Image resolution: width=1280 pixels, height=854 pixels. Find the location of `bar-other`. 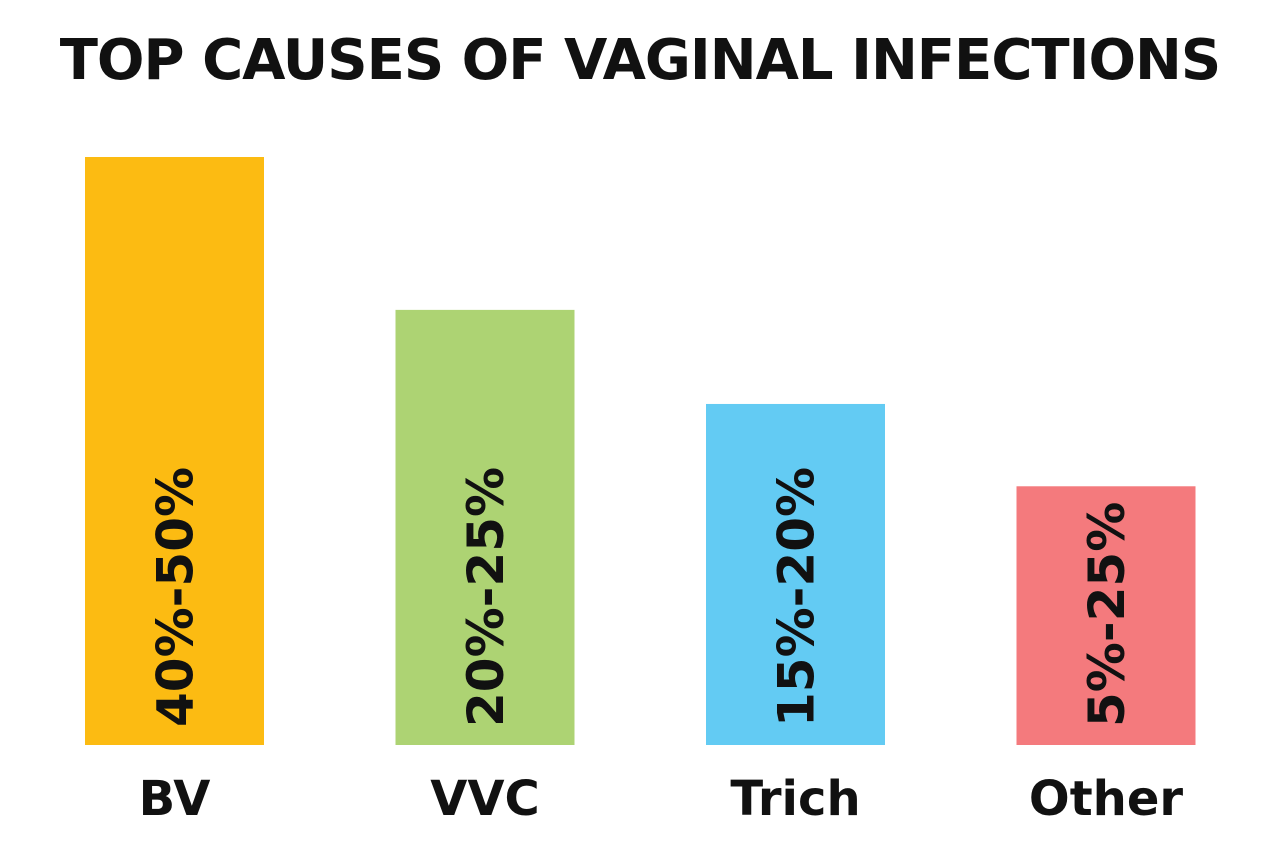

bar-other is located at coordinates (1106, 615).